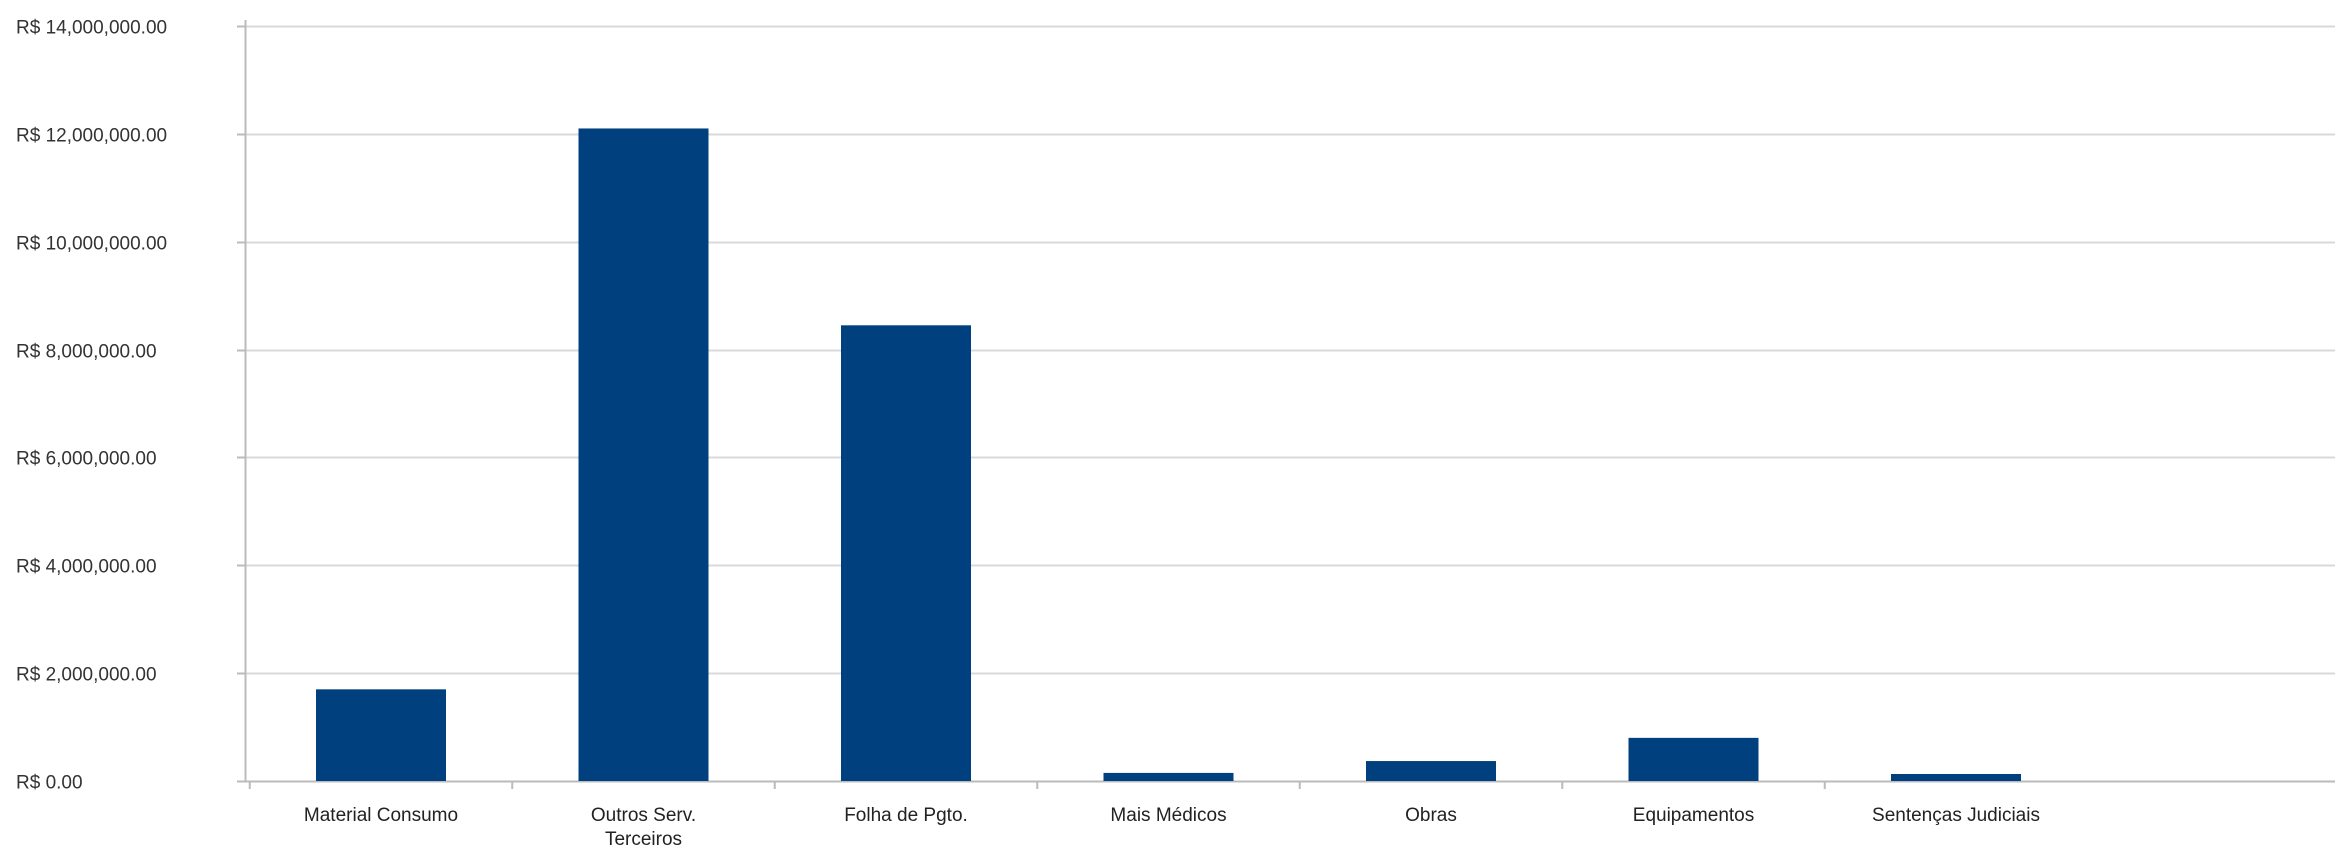 The image size is (2338, 853). I want to click on y-tick-label: R$ 6,000,000.00, so click(86, 459).